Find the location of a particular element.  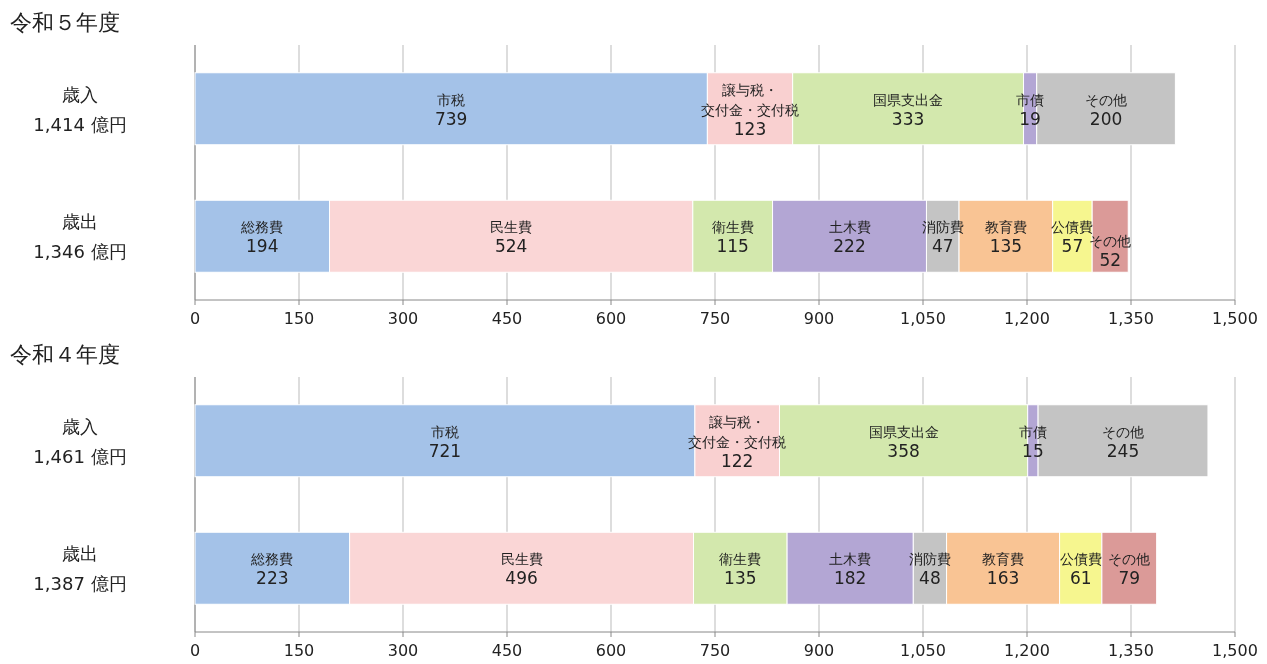

data-label: 222 is located at coordinates (849, 246).